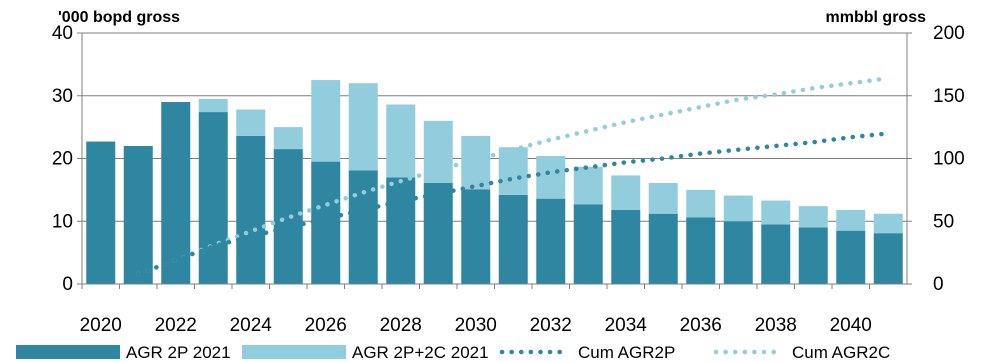 The height and width of the screenshot is (362, 988). What do you see at coordinates (401, 325) in the screenshot?
I see `x-tick-label: 2028` at bounding box center [401, 325].